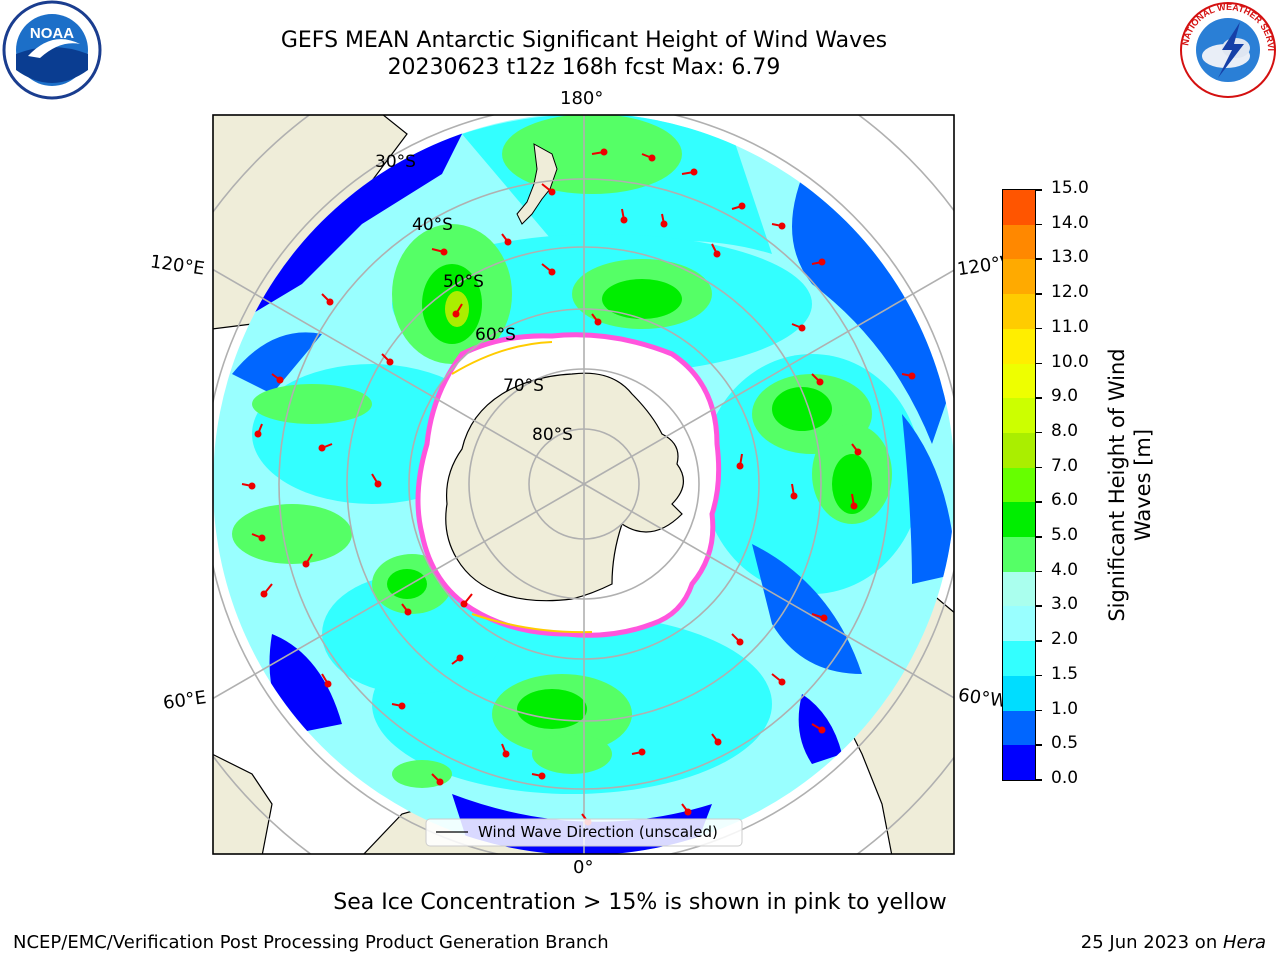  What do you see at coordinates (582, 98) in the screenshot?
I see `lon-label-180: 180°` at bounding box center [582, 98].